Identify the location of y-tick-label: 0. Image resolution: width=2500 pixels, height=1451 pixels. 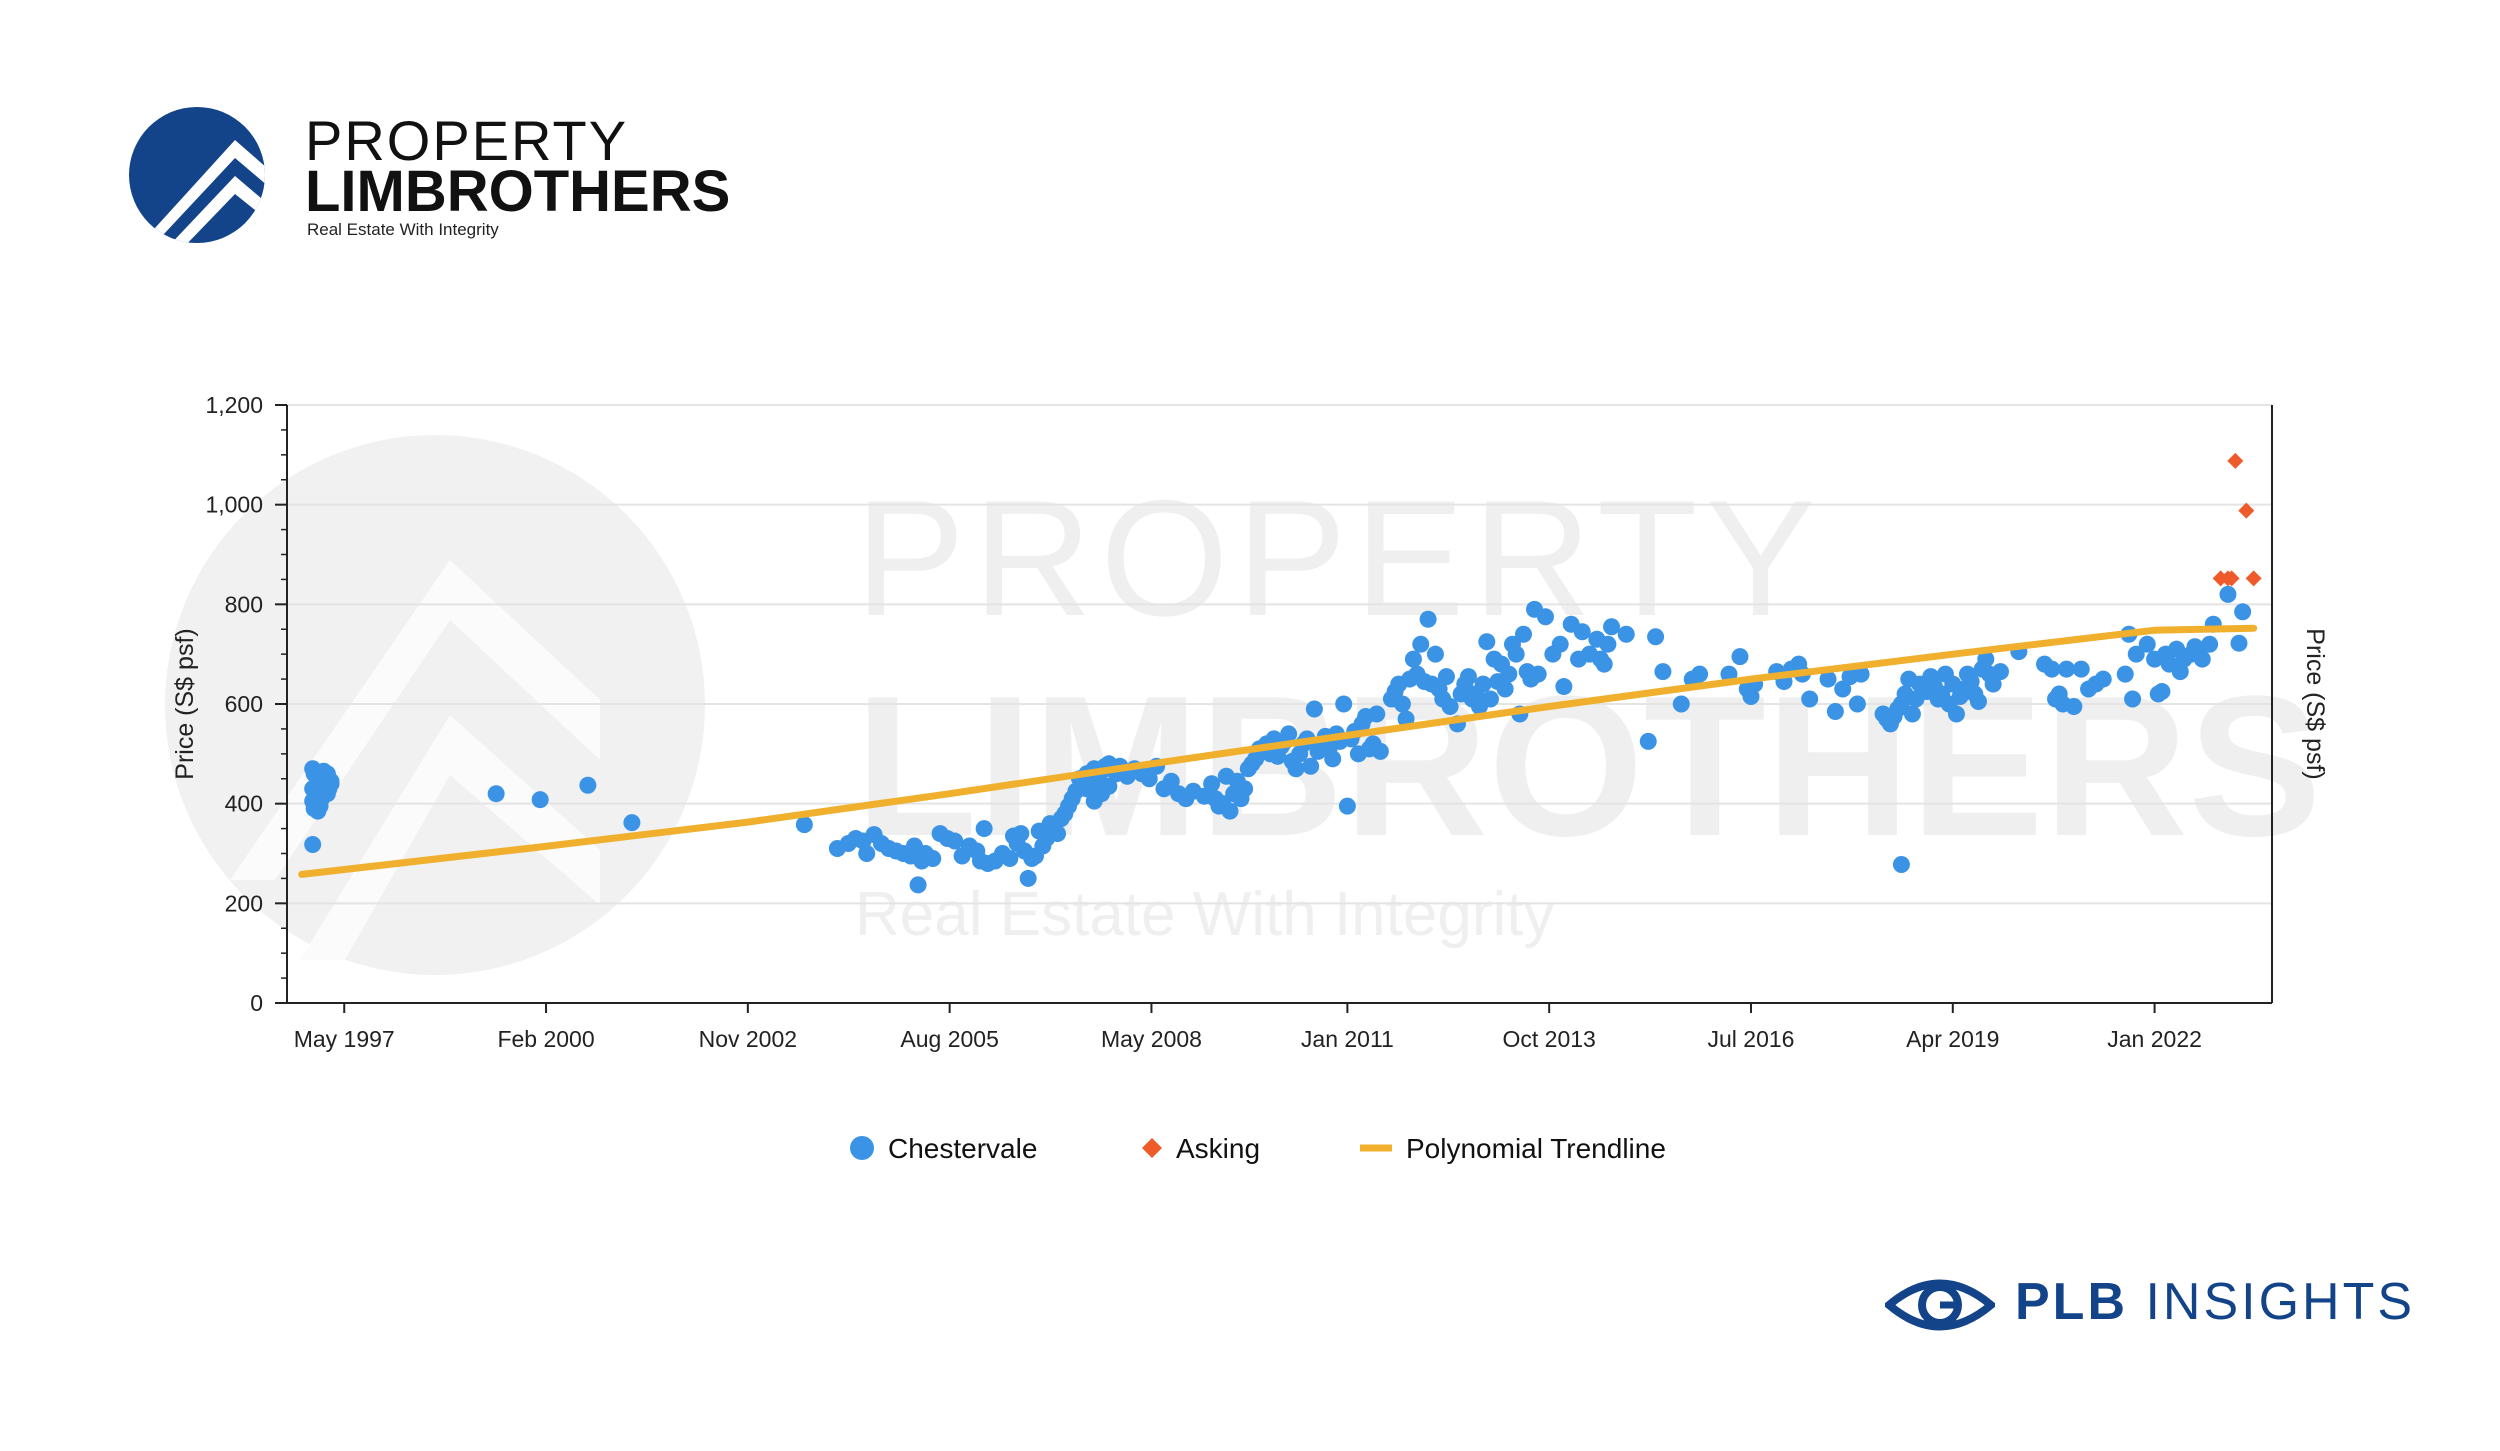
(256, 1003).